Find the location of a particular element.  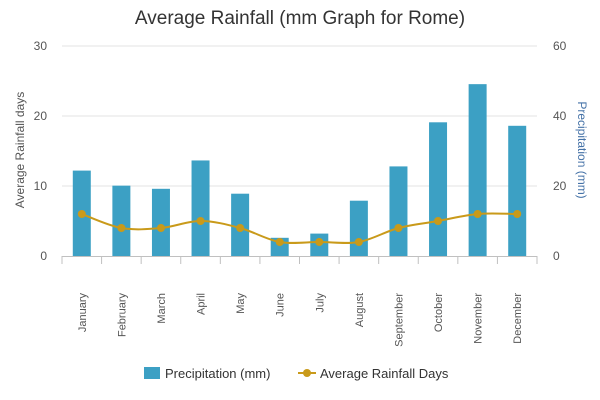

x-tick-label: May is located at coordinates (241, 303).